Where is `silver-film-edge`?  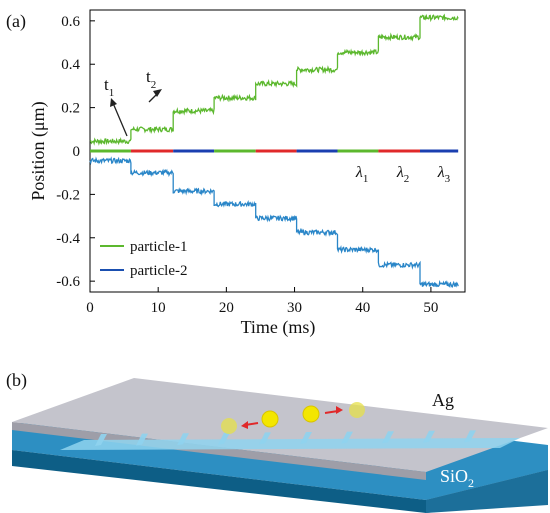
silver-film-edge is located at coordinates (219, 451).